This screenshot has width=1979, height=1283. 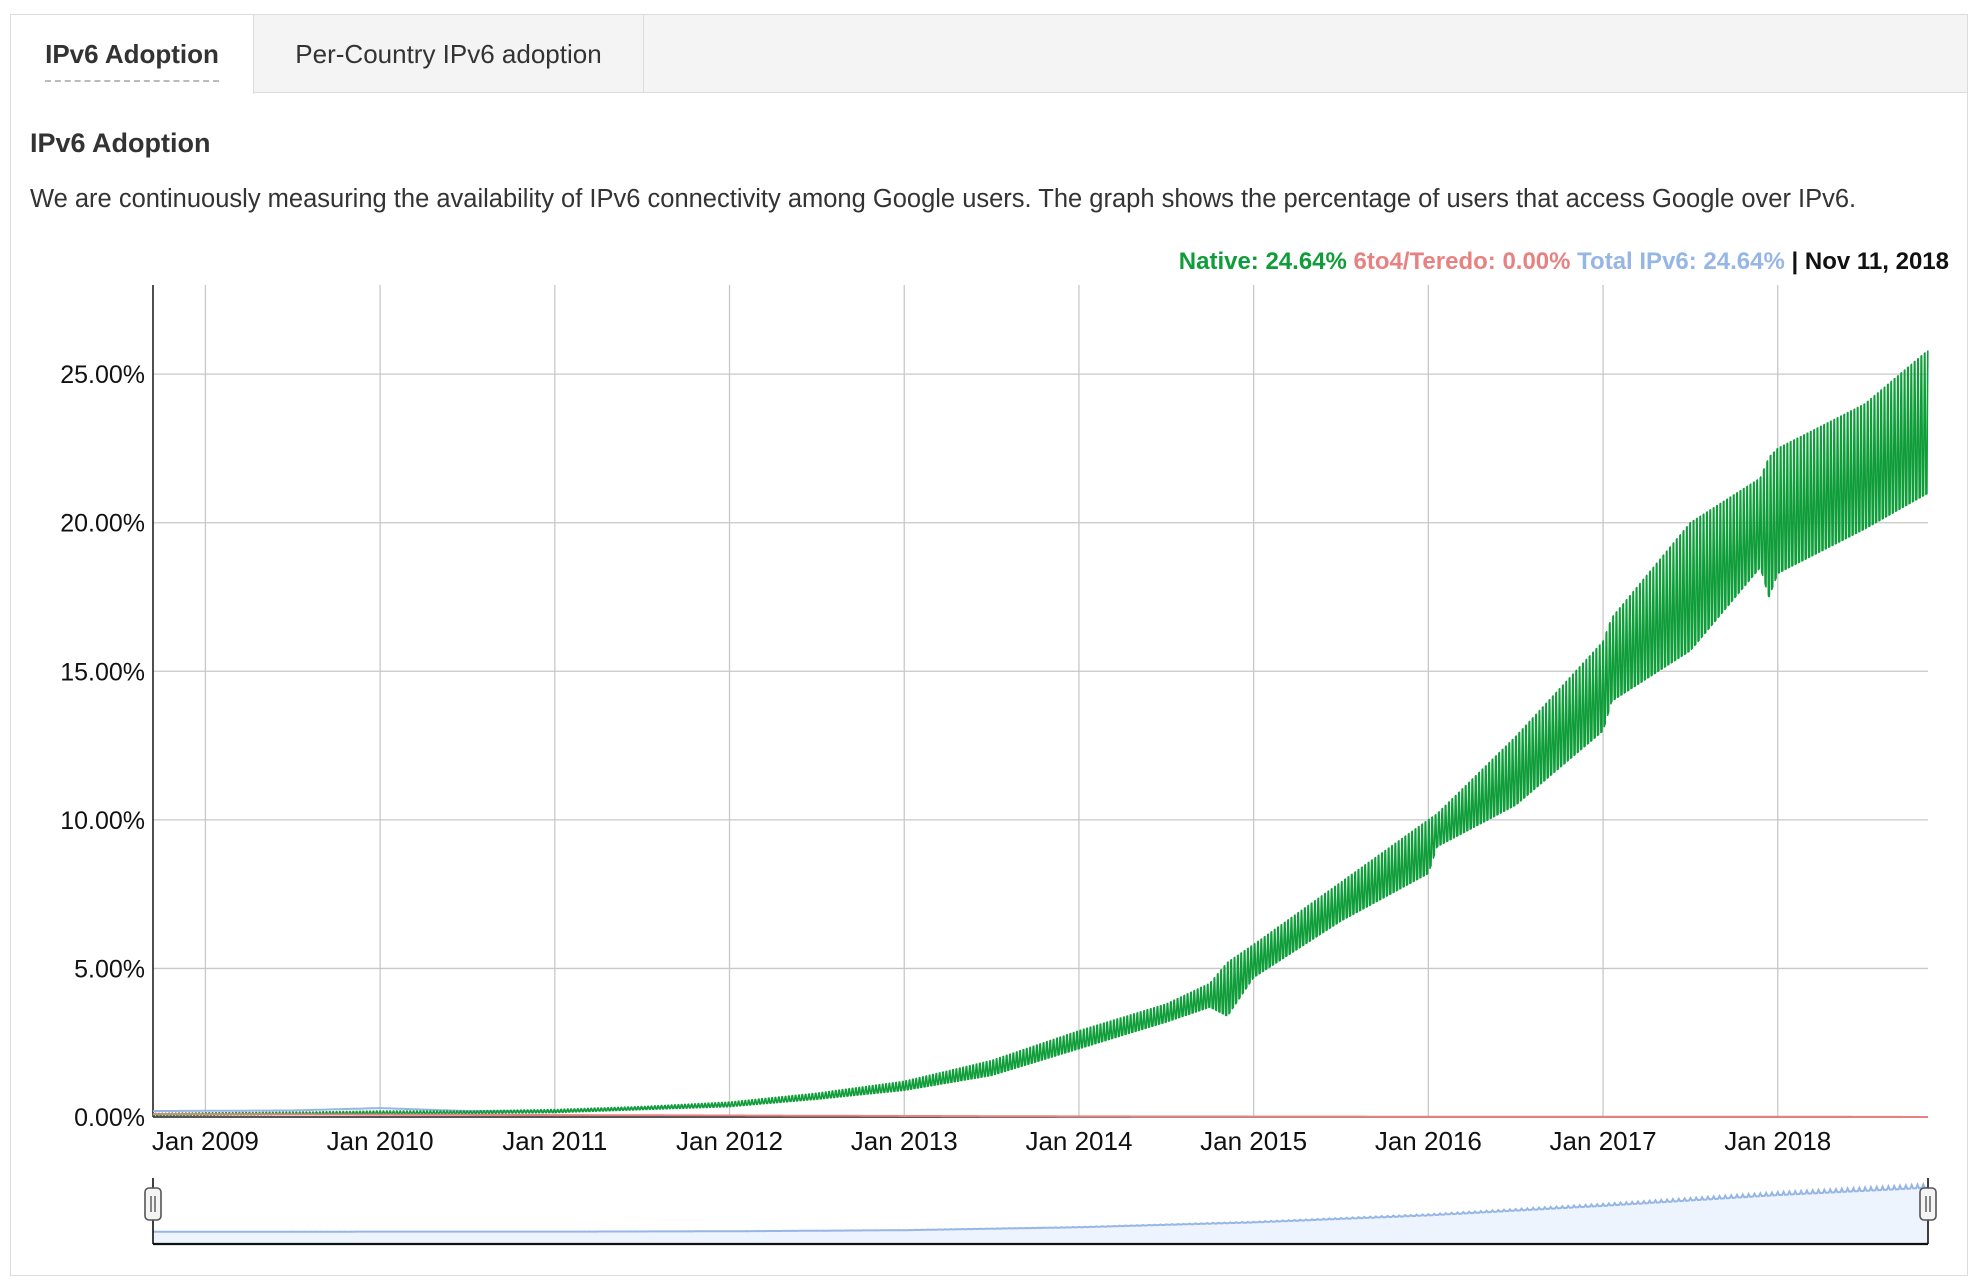 What do you see at coordinates (1262, 261) in the screenshot?
I see `legend-native: Native: 24.64%` at bounding box center [1262, 261].